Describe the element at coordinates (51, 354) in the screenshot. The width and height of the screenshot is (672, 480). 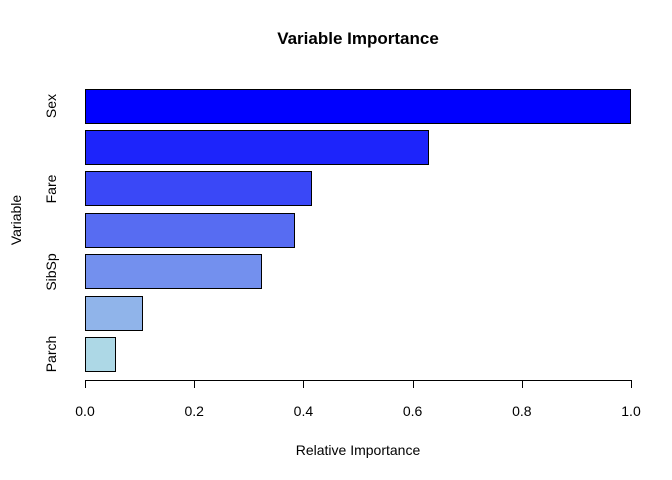
I see `y-tick-label-parch: Parch` at that location.